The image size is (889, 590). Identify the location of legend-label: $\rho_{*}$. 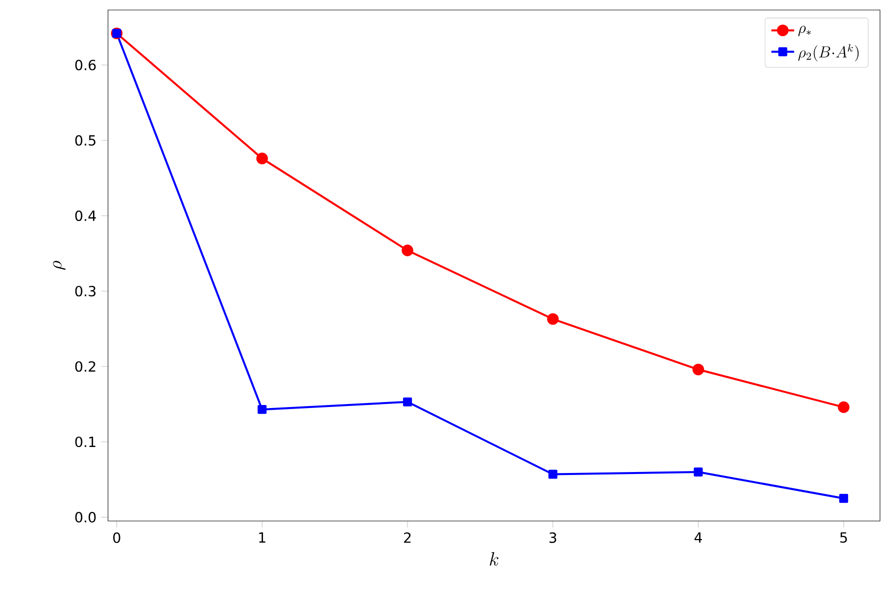
(804, 31).